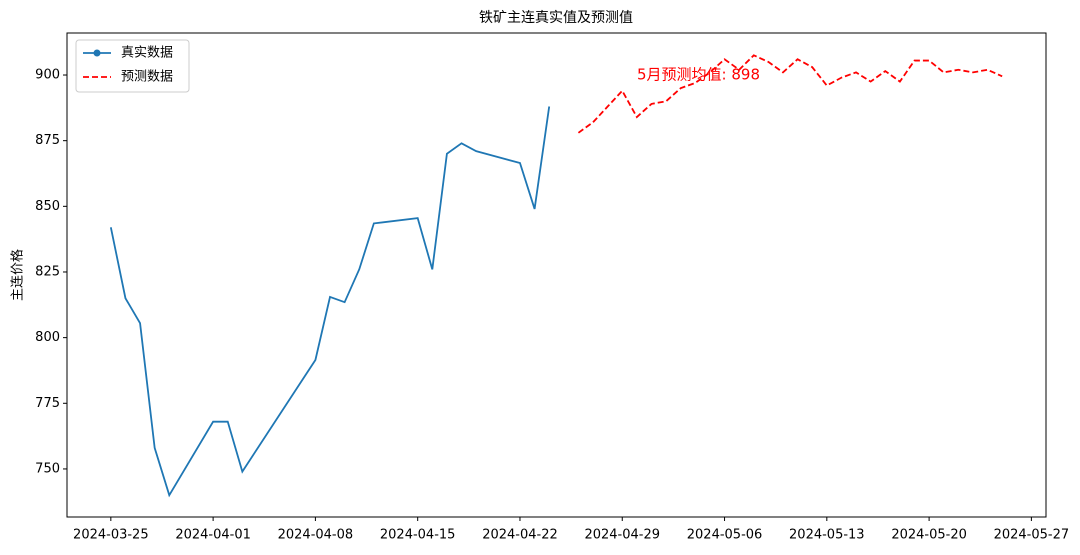 The height and width of the screenshot is (555, 1080). What do you see at coordinates (316, 535) in the screenshot?
I see `x-tick-label: 2024-04-08` at bounding box center [316, 535].